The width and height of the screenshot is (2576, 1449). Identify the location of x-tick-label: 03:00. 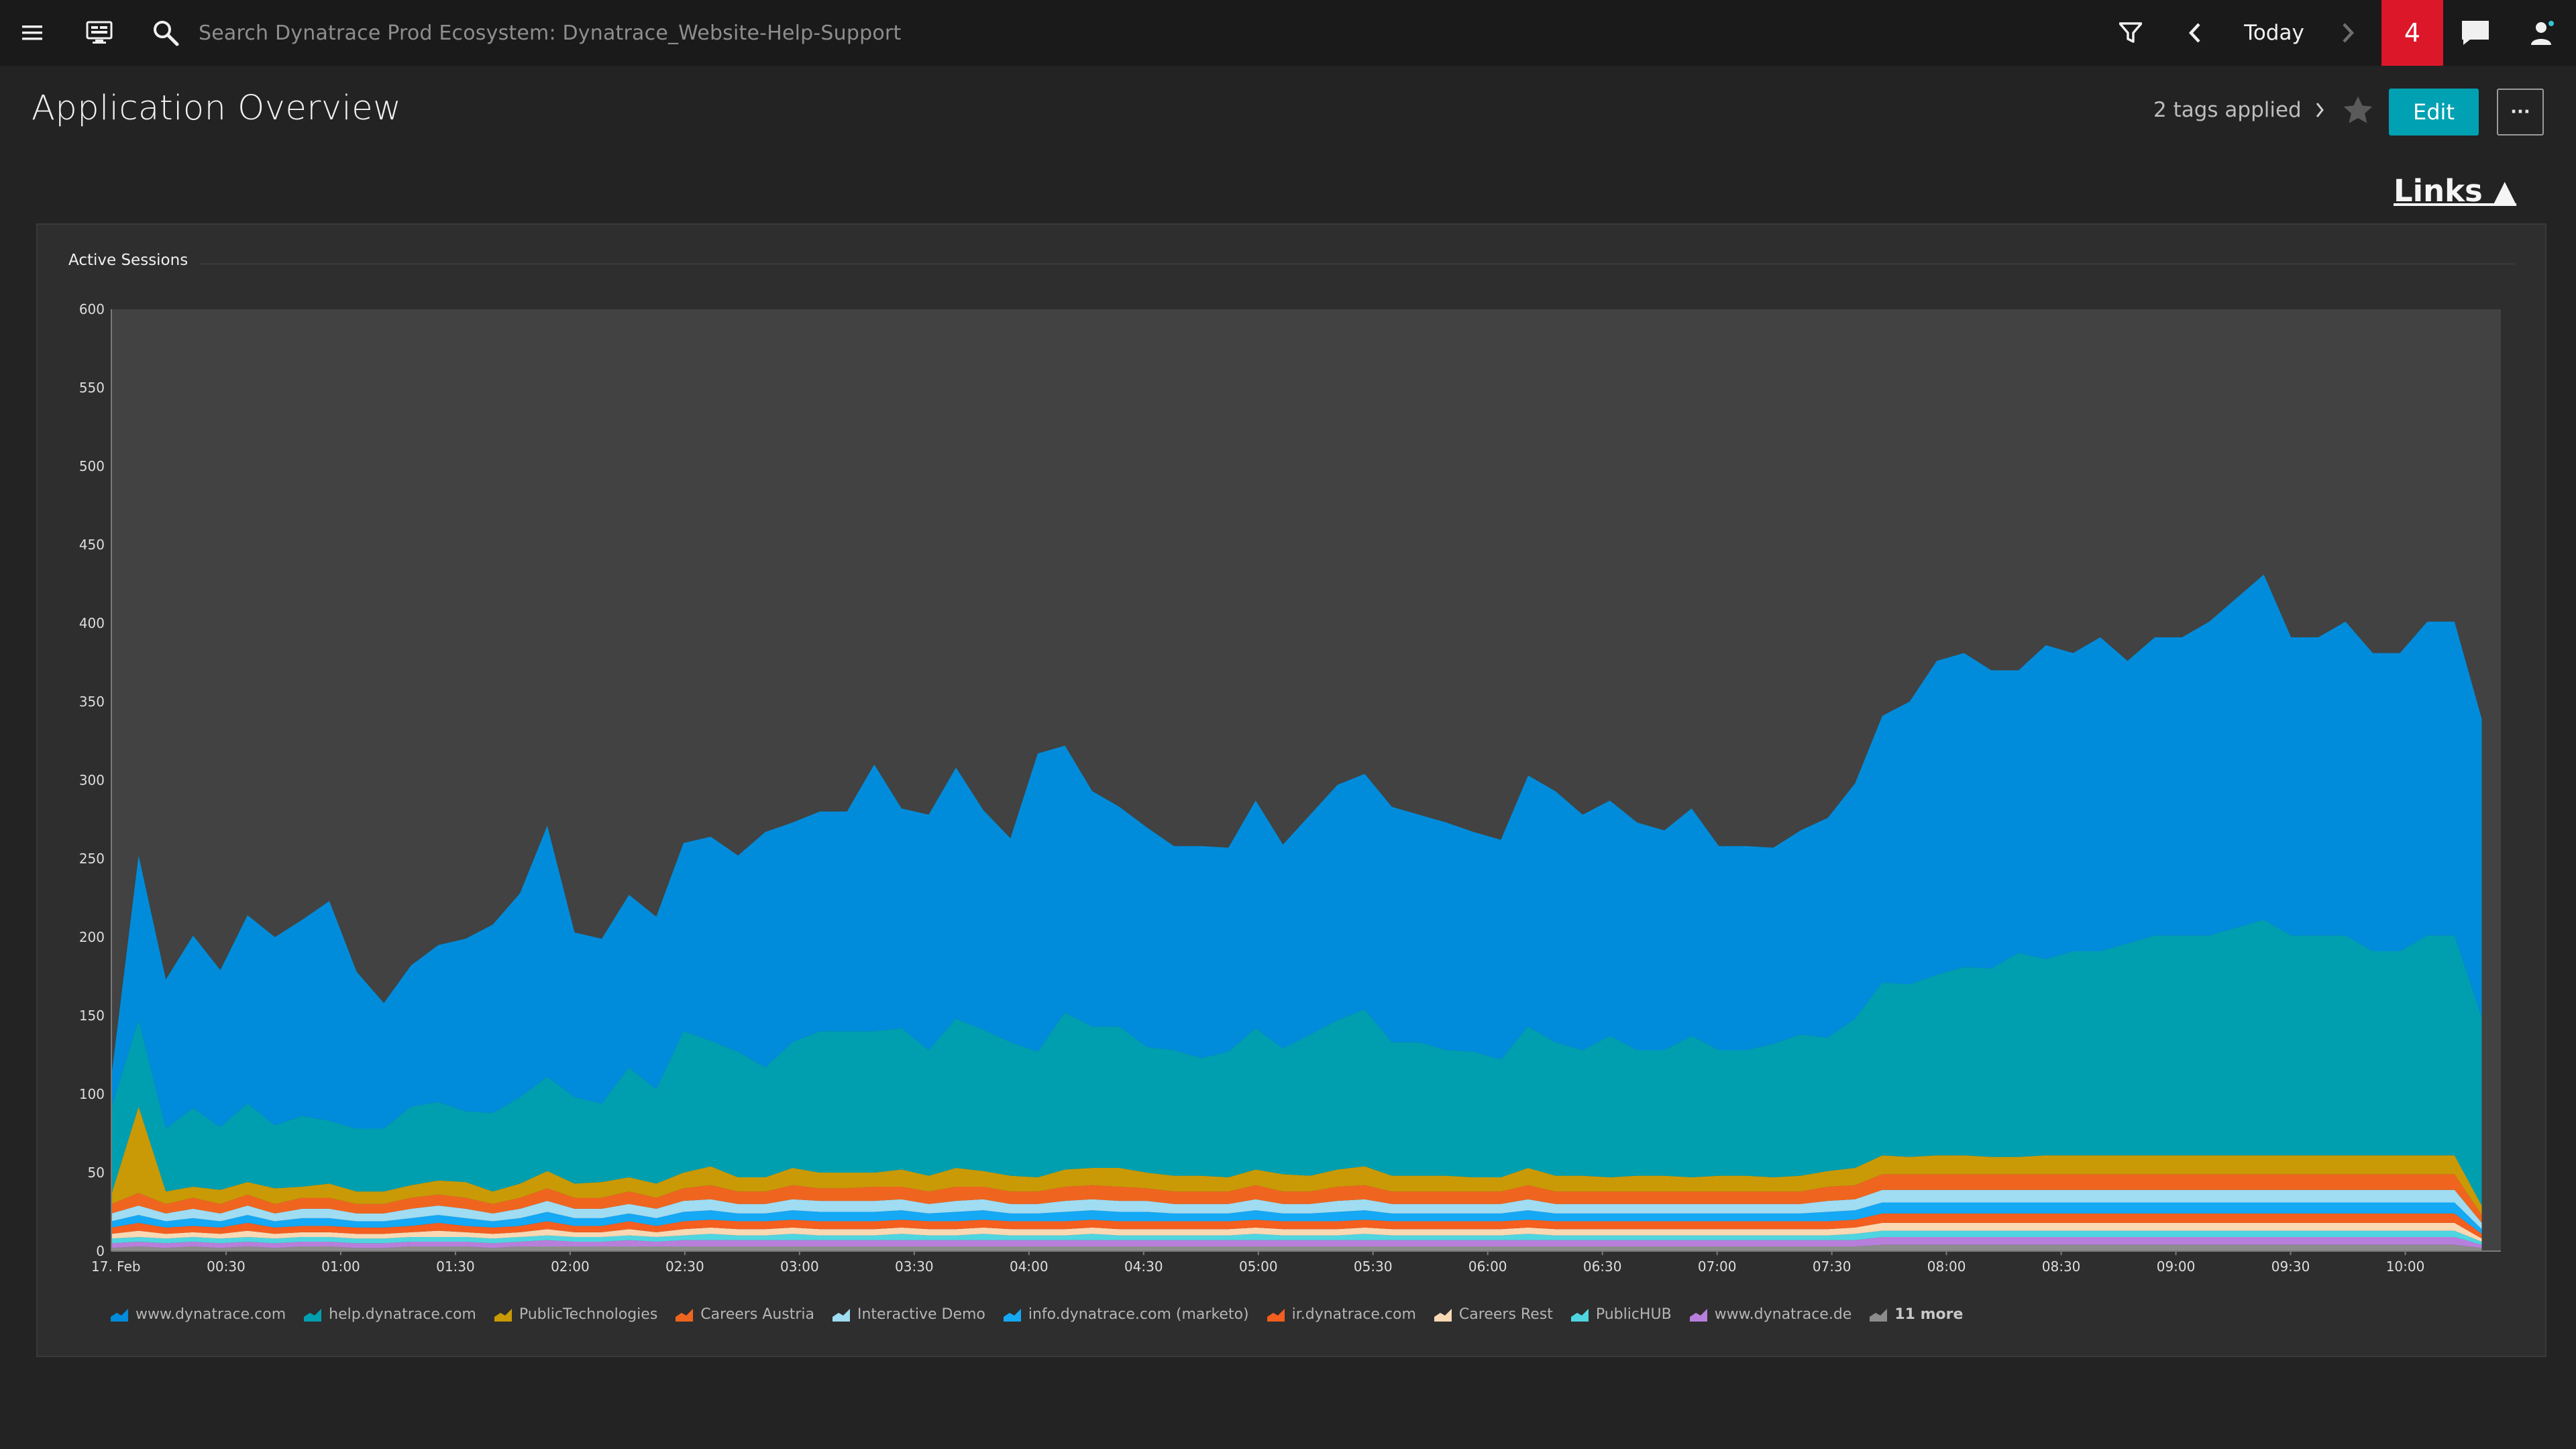
(799, 1266).